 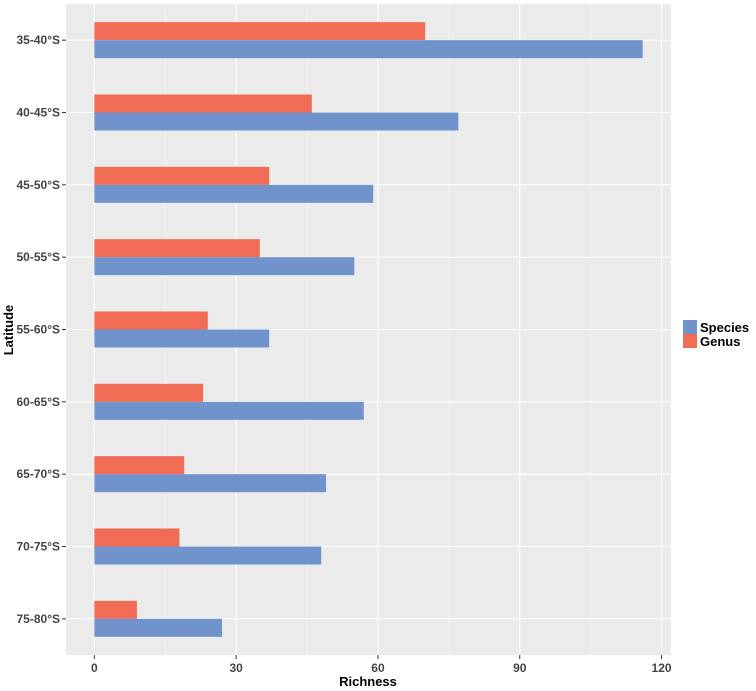 What do you see at coordinates (39, 185) in the screenshot?
I see `y-tick-label: 45-50°S` at bounding box center [39, 185].